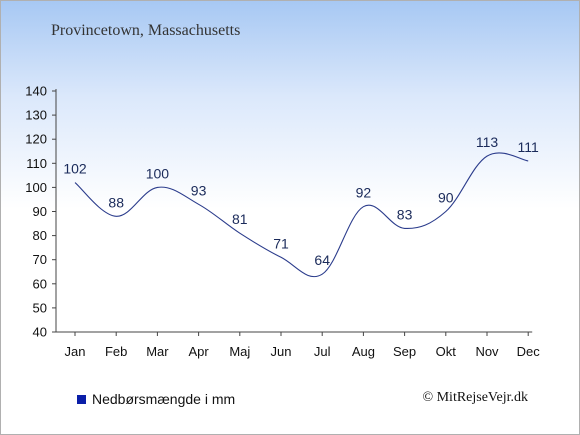 This screenshot has height=435, width=580. I want to click on copyright-text: © MitRejseVejr.dk, so click(475, 397).